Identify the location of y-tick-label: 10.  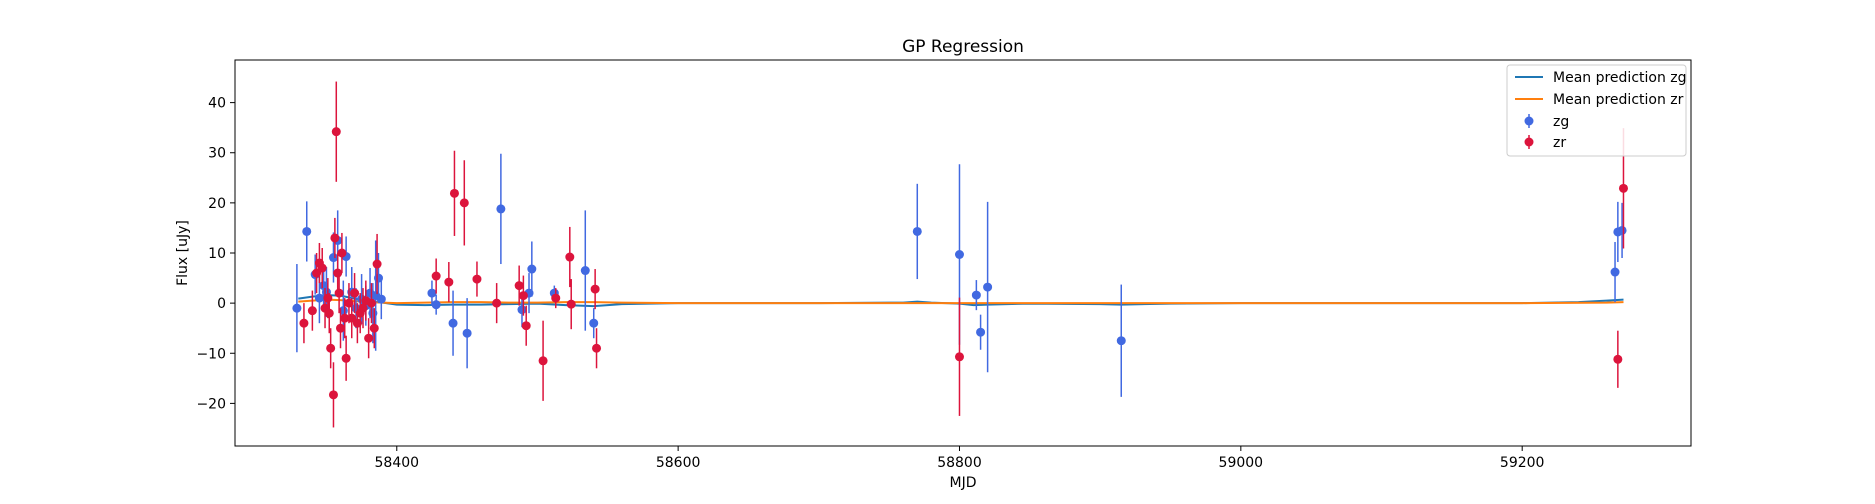
(217, 254).